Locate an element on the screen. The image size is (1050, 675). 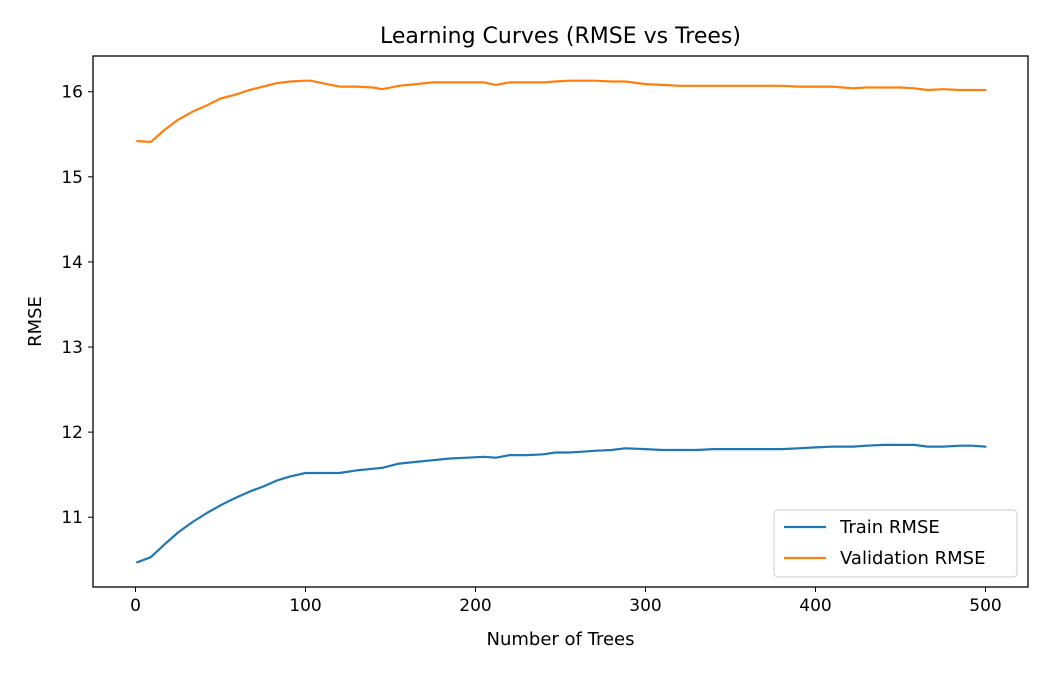
legend-box is located at coordinates (895, 543).